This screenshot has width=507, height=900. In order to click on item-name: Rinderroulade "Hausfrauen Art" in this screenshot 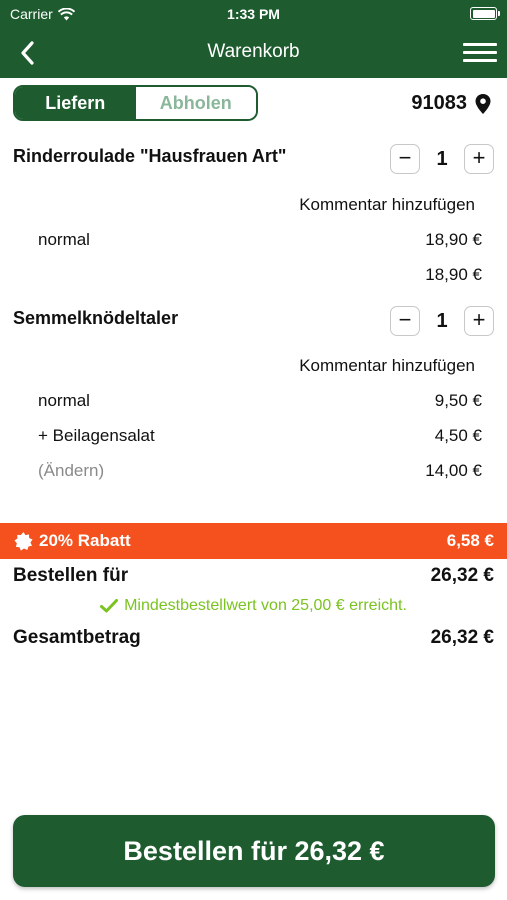, I will do `click(150, 156)`.